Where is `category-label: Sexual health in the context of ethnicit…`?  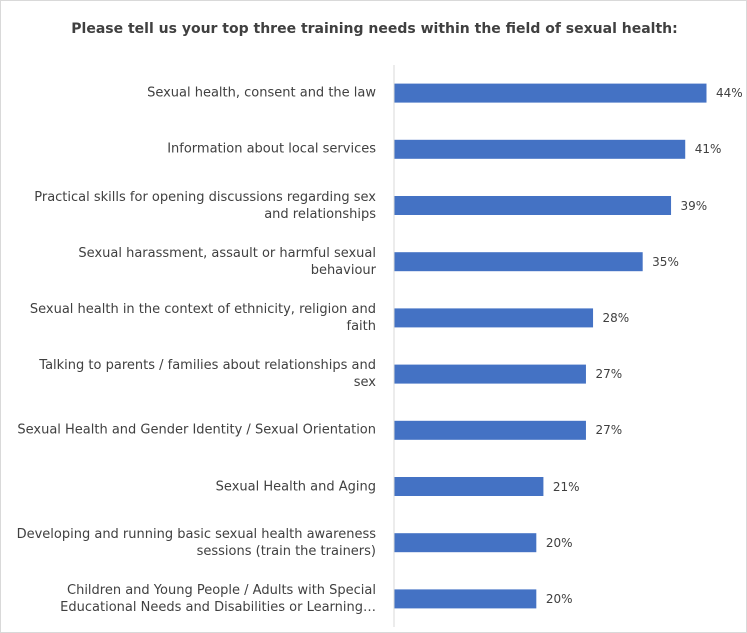
category-label: Sexual health in the context of ethnicit… is located at coordinates (202, 317).